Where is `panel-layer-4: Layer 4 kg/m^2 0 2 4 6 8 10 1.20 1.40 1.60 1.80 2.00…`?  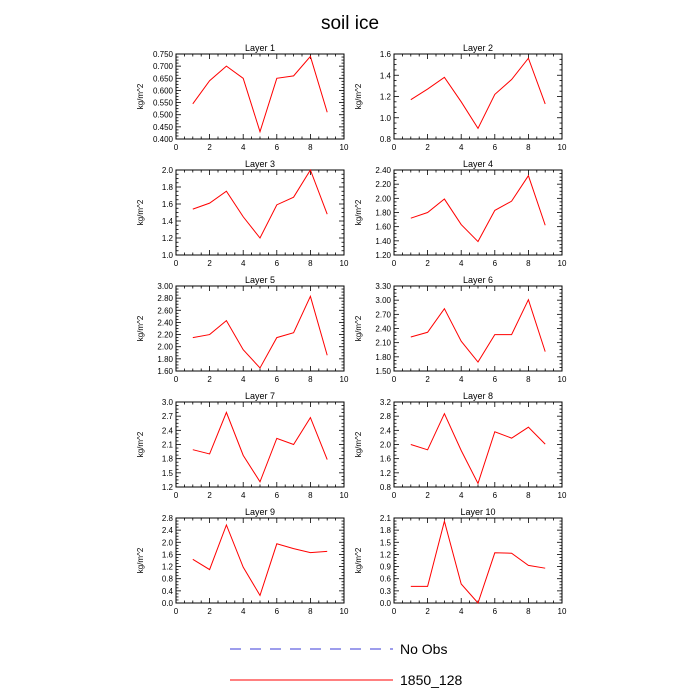
panel-layer-4: Layer 4 kg/m^2 0 2 4 6 8 10 1.20 1.40 1.60 1.80 2.00… is located at coordinates (460, 213).